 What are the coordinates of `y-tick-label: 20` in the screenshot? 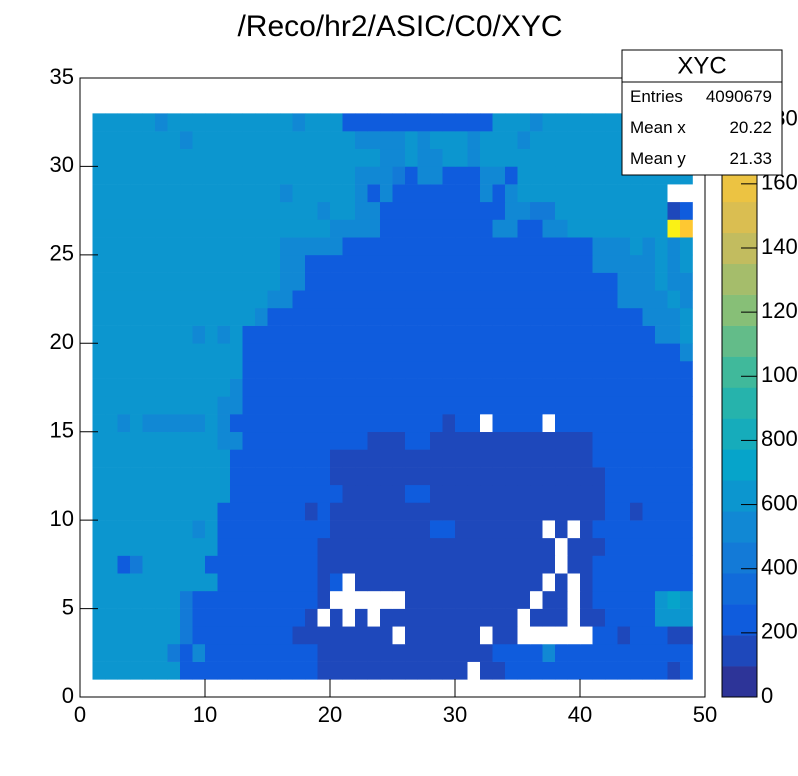 It's located at (62, 341).